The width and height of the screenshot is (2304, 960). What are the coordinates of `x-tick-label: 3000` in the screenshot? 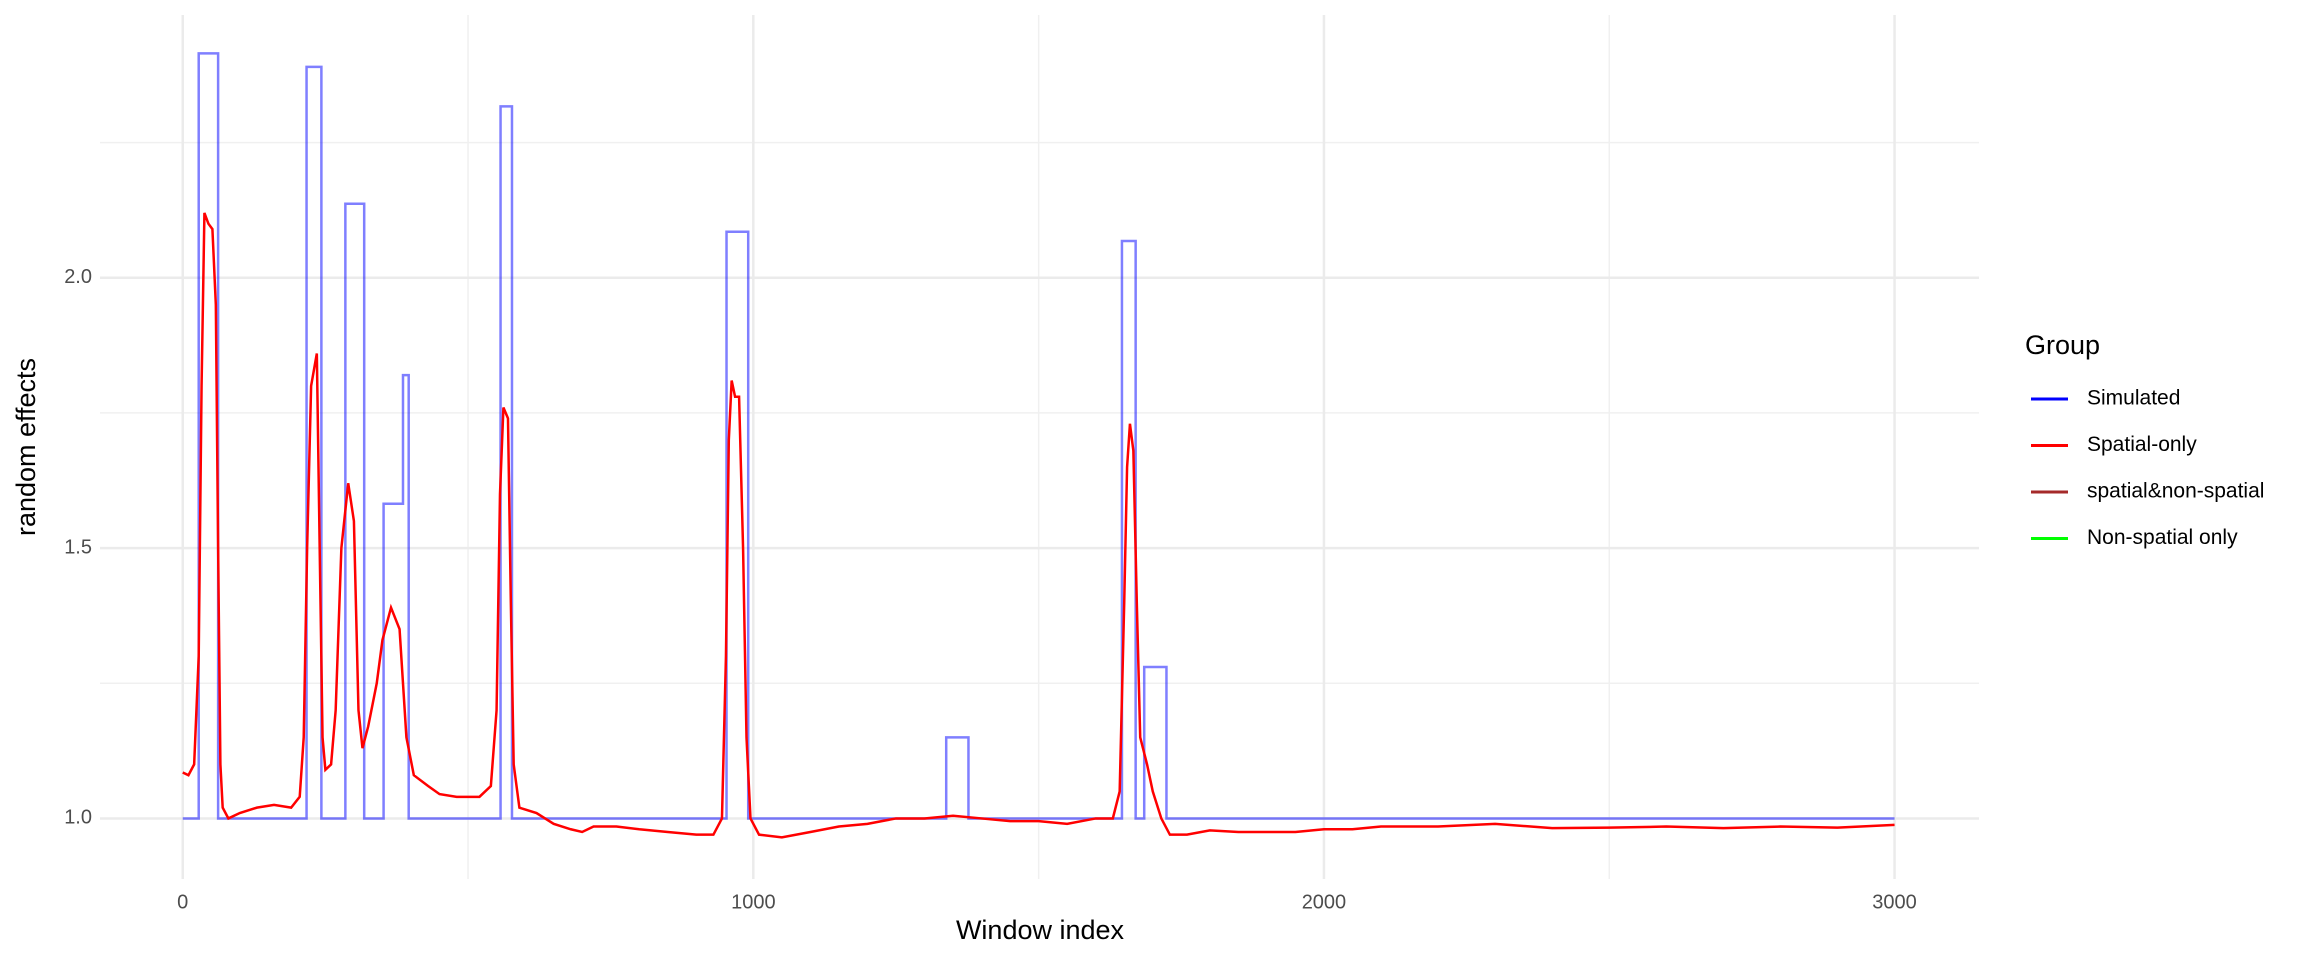 It's located at (1894, 902).